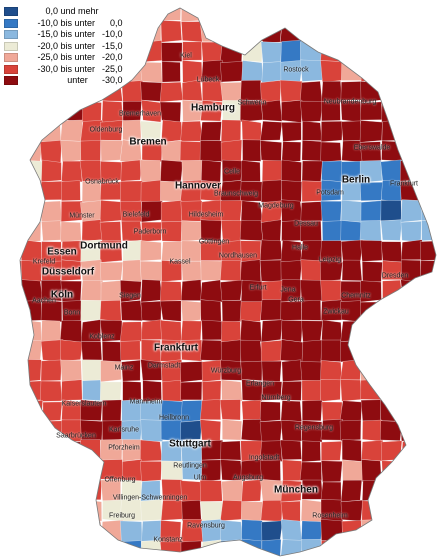 The image size is (440, 559). Describe the element at coordinates (314, 428) in the screenshot. I see `city-label-regensburg: Regensburg` at that location.